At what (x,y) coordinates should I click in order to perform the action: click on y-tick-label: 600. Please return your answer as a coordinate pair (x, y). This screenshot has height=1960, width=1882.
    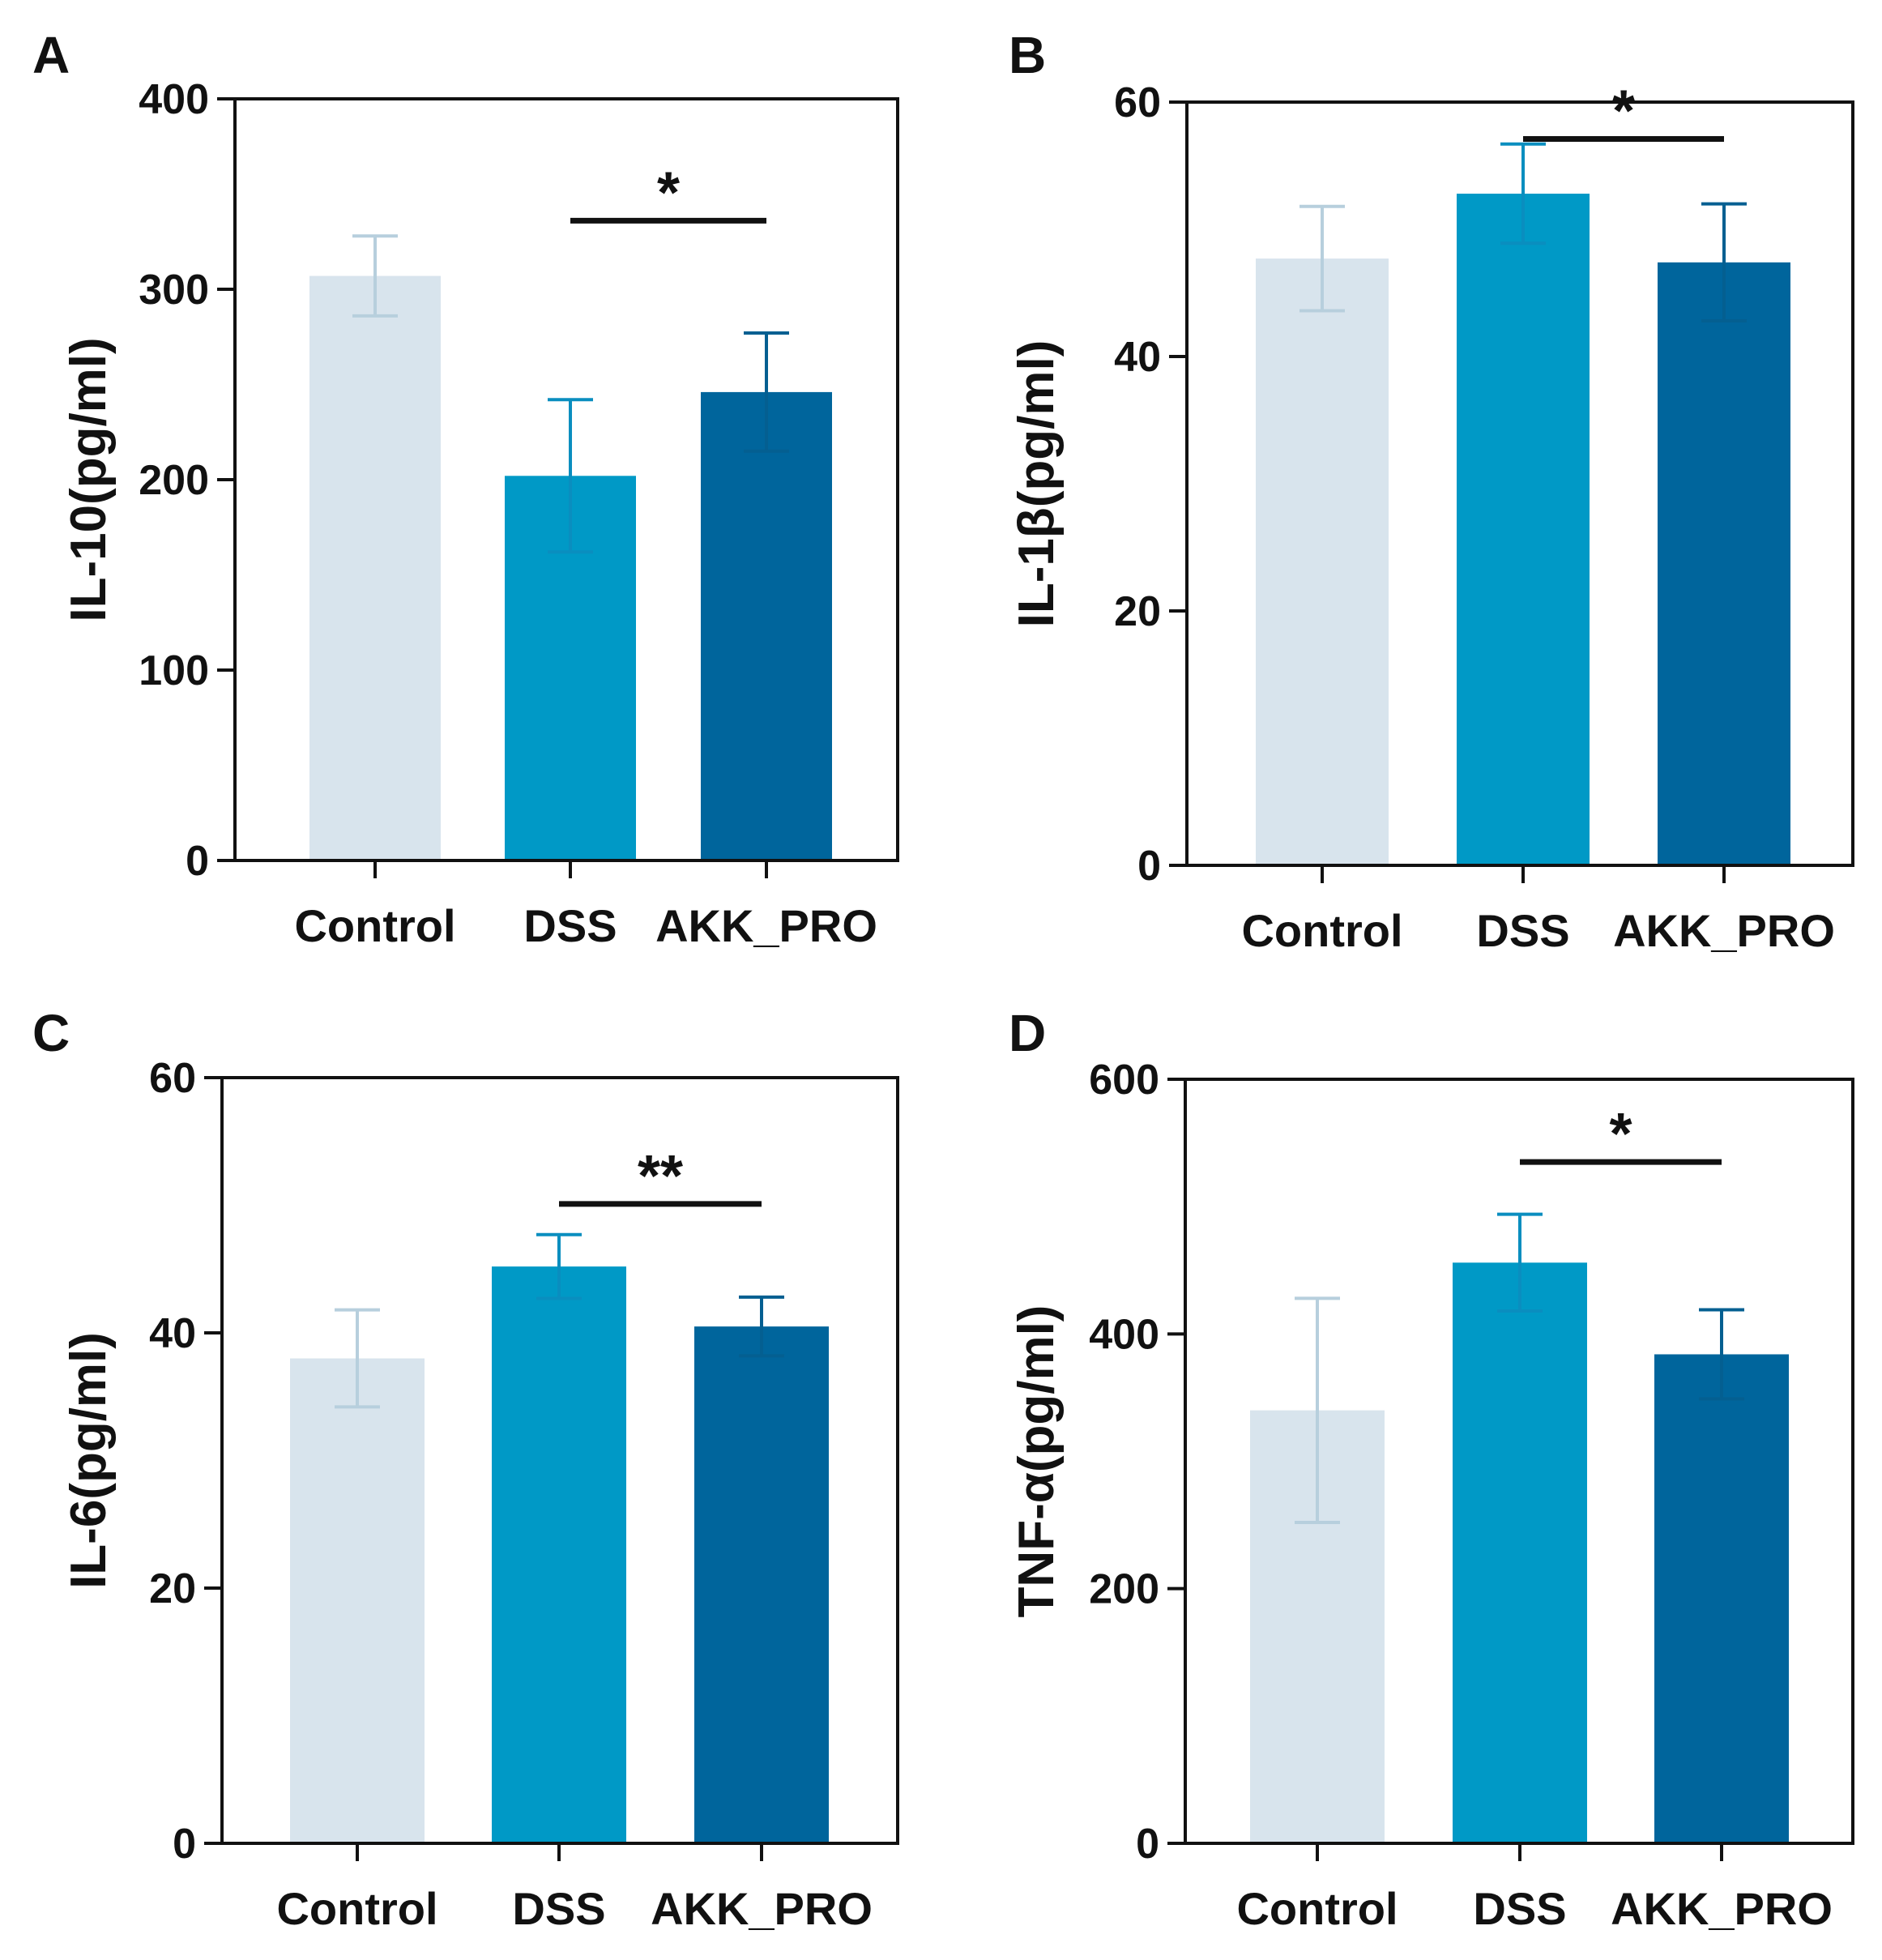
    Looking at the image, I should click on (1124, 1080).